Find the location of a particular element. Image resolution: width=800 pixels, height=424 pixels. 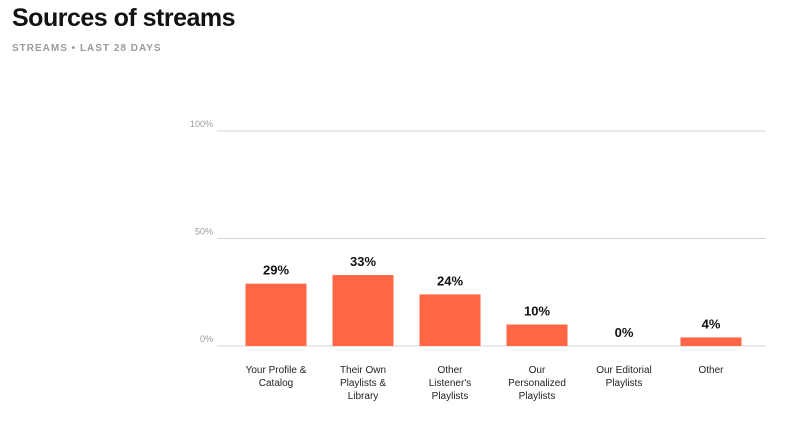

bar-value-label: 29% is located at coordinates (276, 270).